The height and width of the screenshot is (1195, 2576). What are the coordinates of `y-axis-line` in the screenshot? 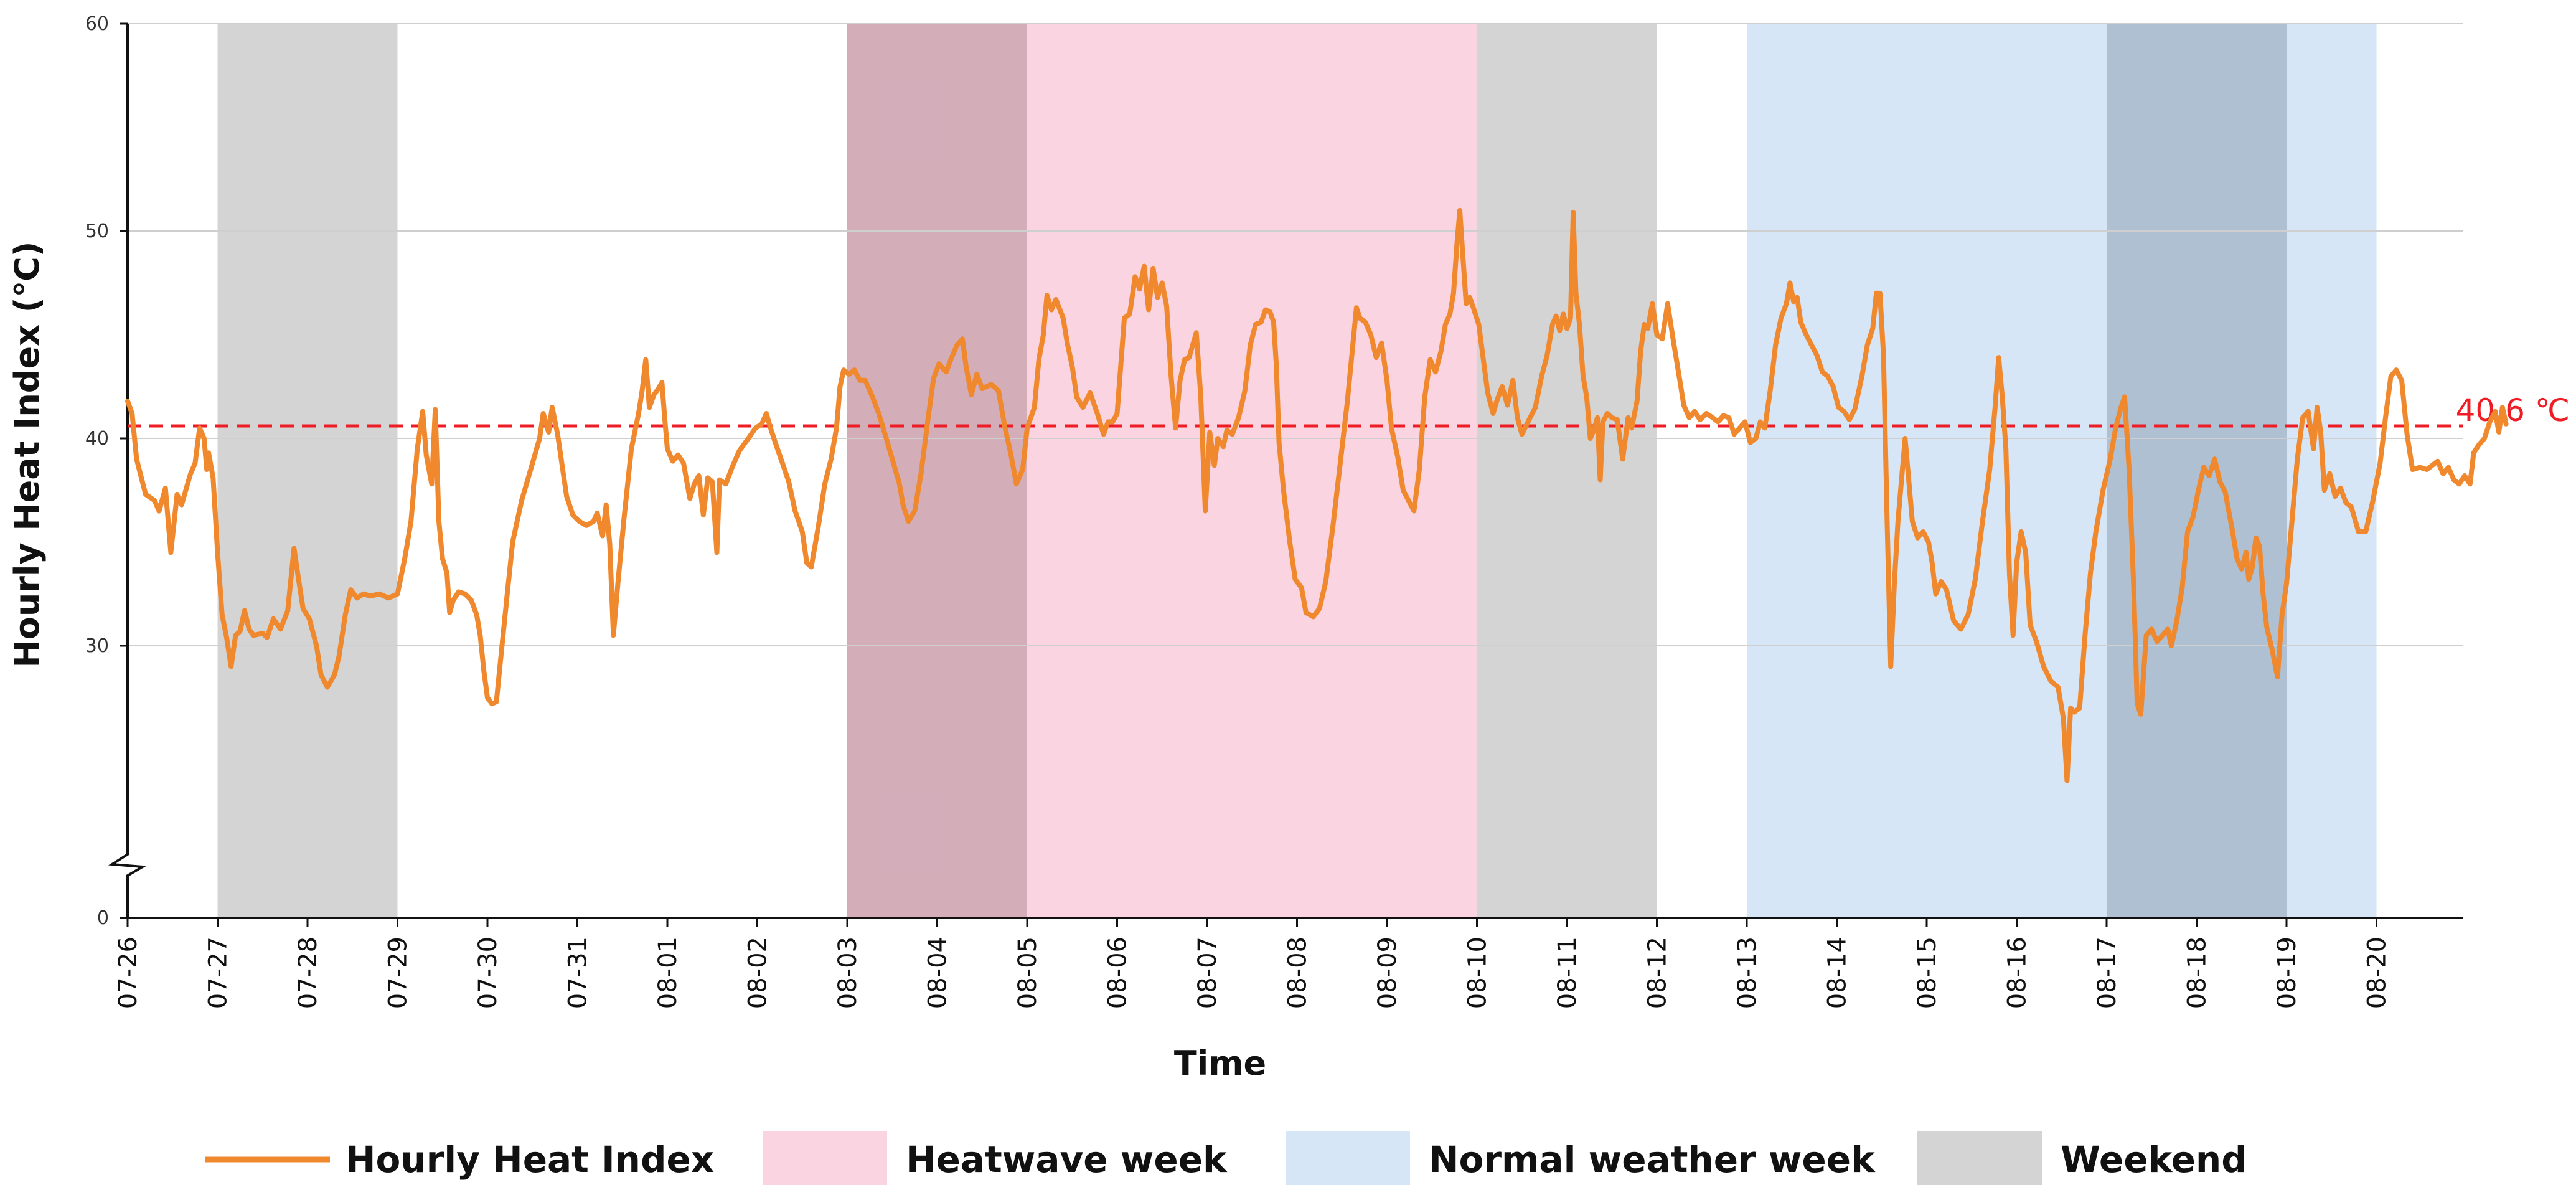 It's located at (127, 471).